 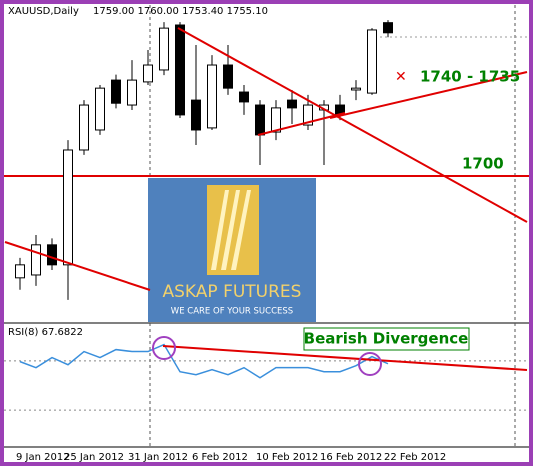 I want to click on annotation: Bearish Divergence, so click(x=386, y=339).